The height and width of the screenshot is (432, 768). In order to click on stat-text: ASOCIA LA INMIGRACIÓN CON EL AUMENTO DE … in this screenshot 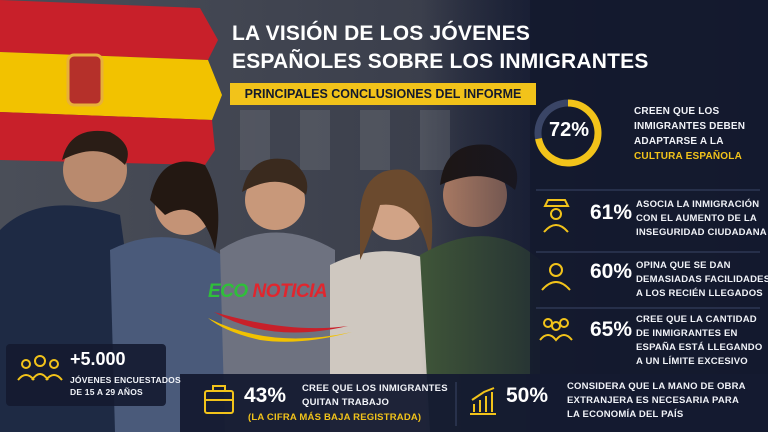, I will do `click(701, 219)`.